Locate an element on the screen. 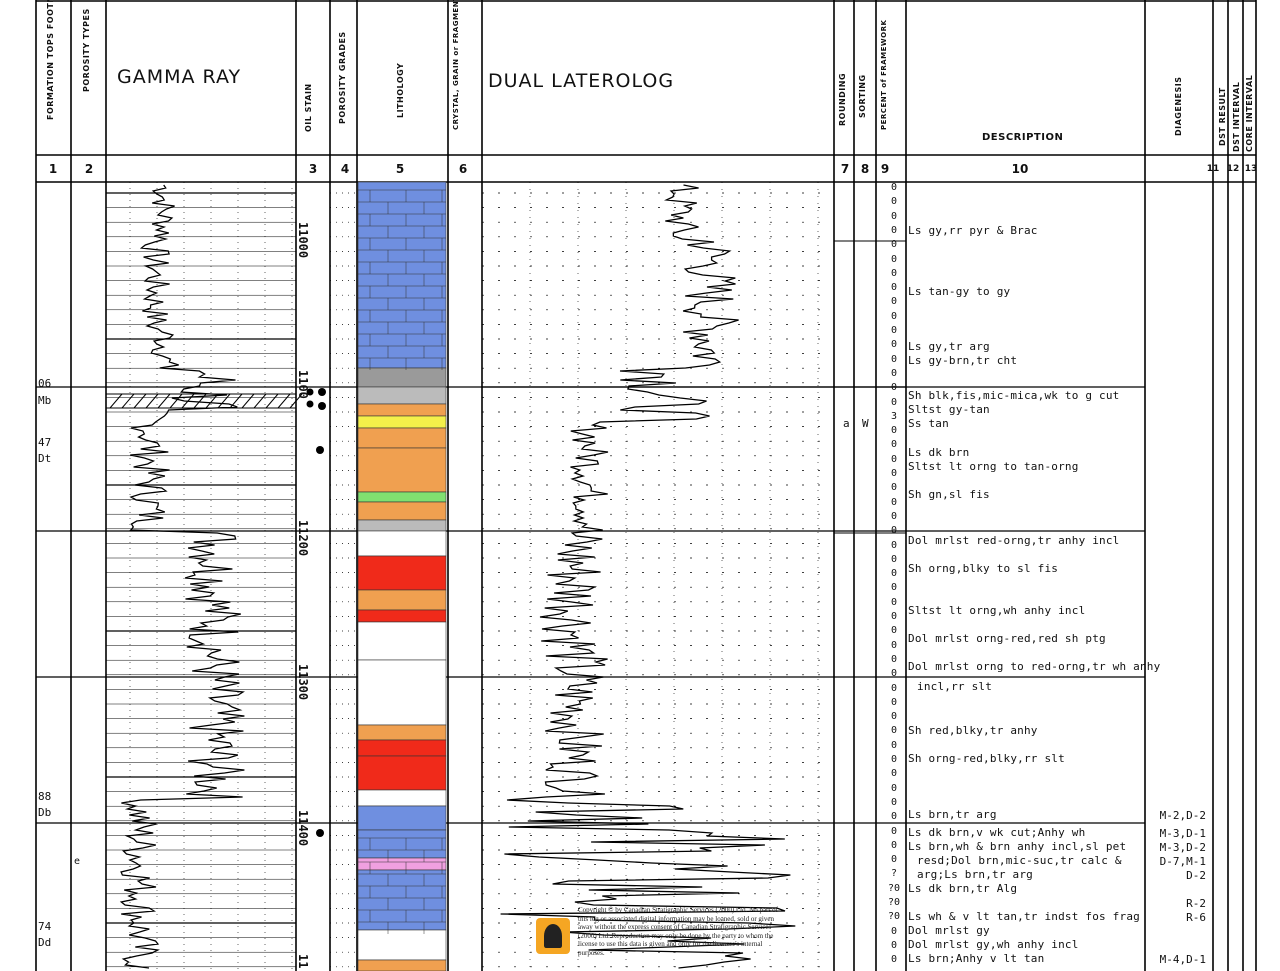 This screenshot has height=971, width=1280. description-line: arg;Ls brn,tr arg is located at coordinates (975, 874).